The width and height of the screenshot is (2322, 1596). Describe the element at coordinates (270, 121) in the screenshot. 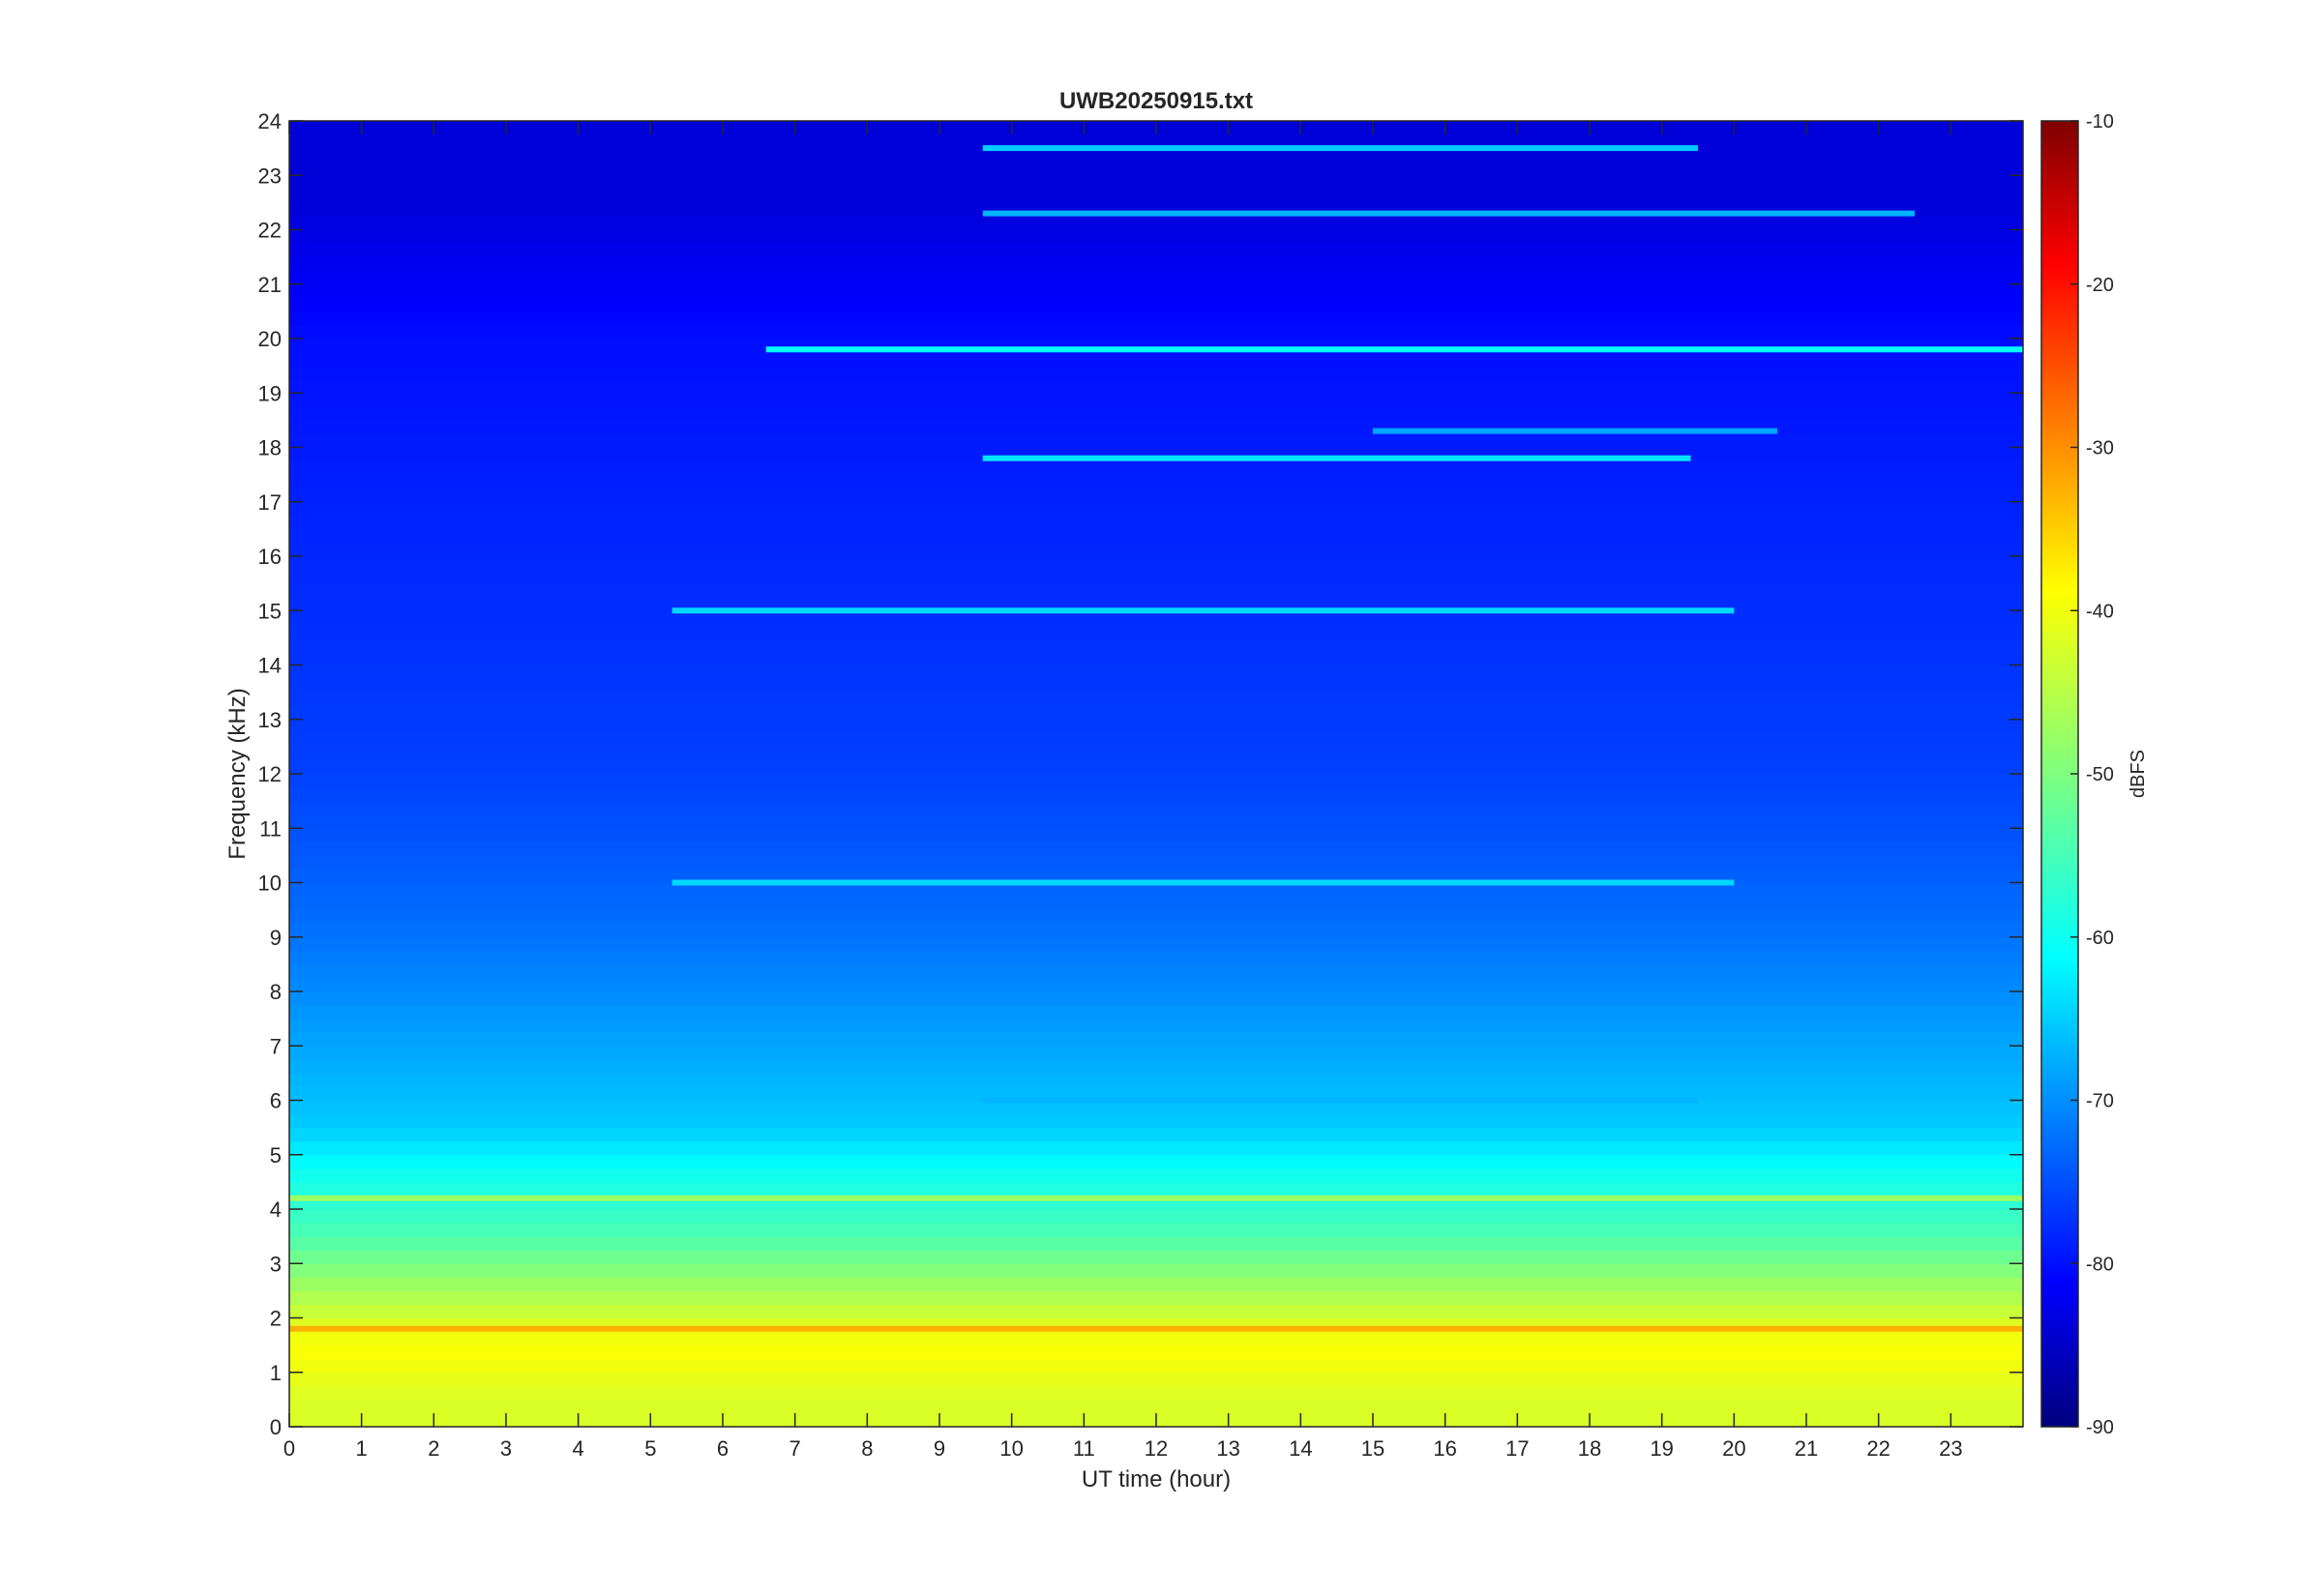

I see `y-tick-label: 24` at that location.